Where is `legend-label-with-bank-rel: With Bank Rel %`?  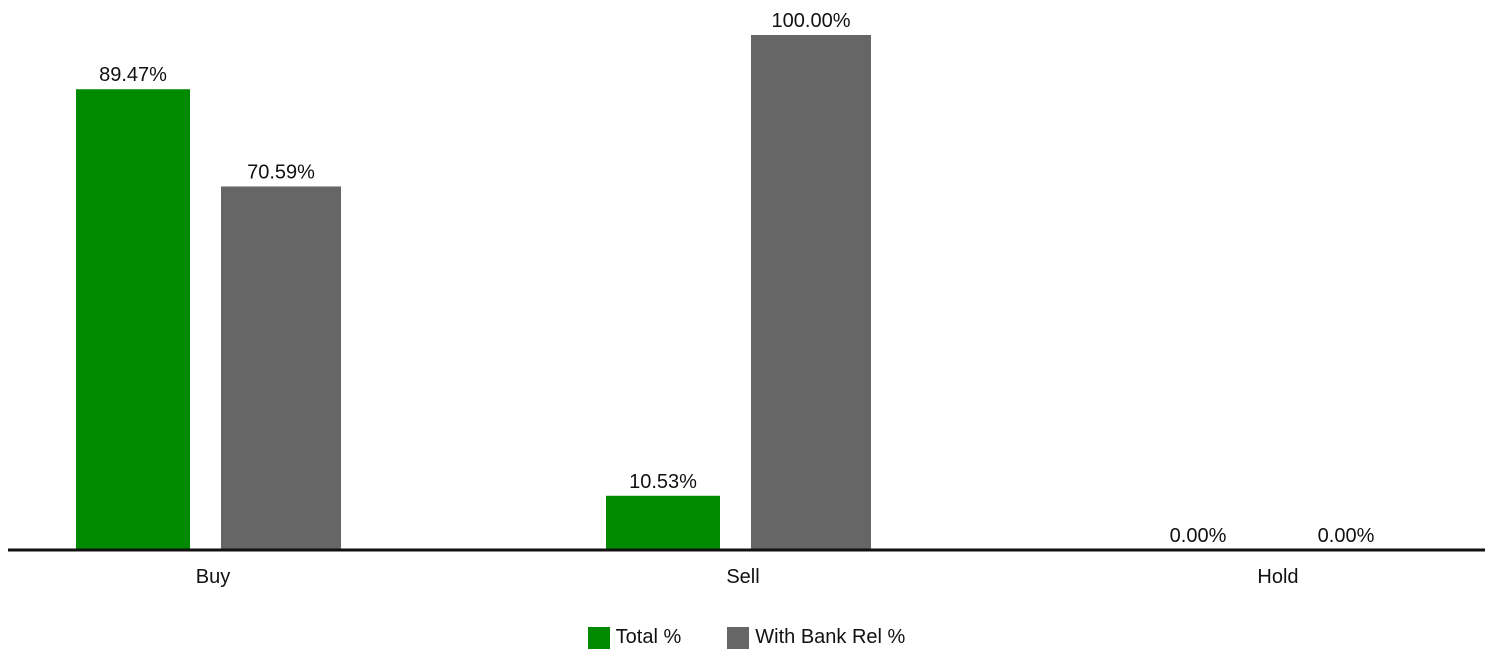 legend-label-with-bank-rel: With Bank Rel % is located at coordinates (830, 637).